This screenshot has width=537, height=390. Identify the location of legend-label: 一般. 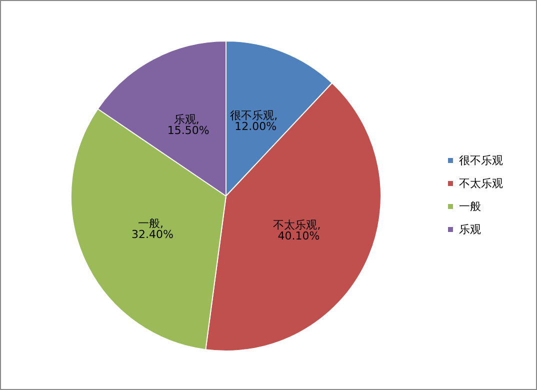
(470, 206).